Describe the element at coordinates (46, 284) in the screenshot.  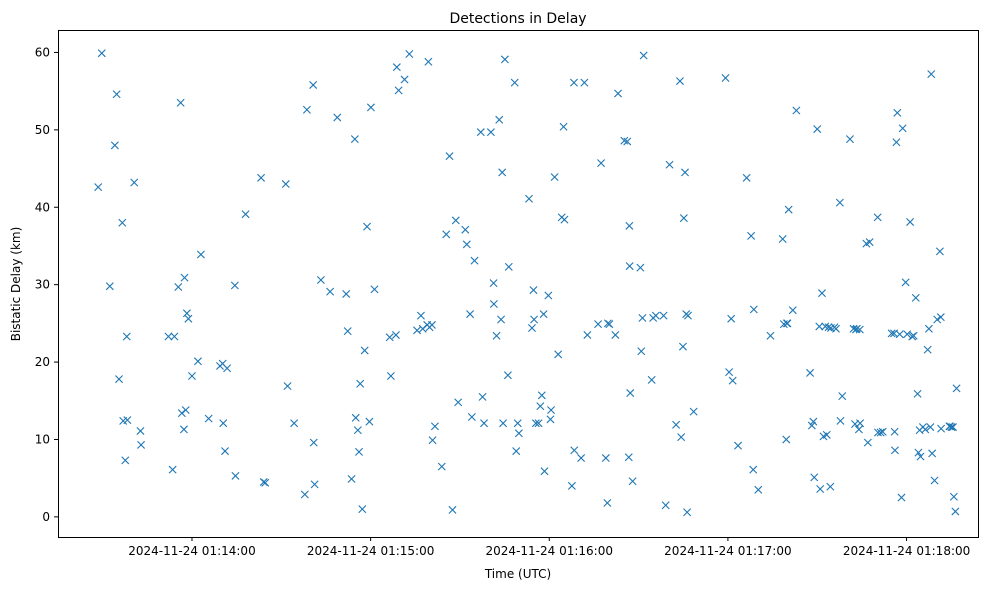
I see `y-axis: 0 10 20 30 40 50 60` at that location.